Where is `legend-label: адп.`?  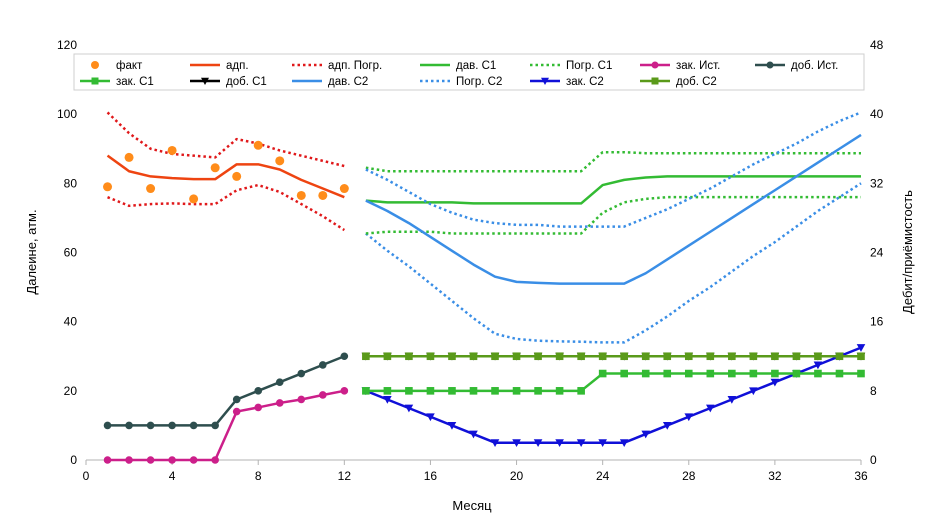 legend-label: адп. is located at coordinates (237, 66).